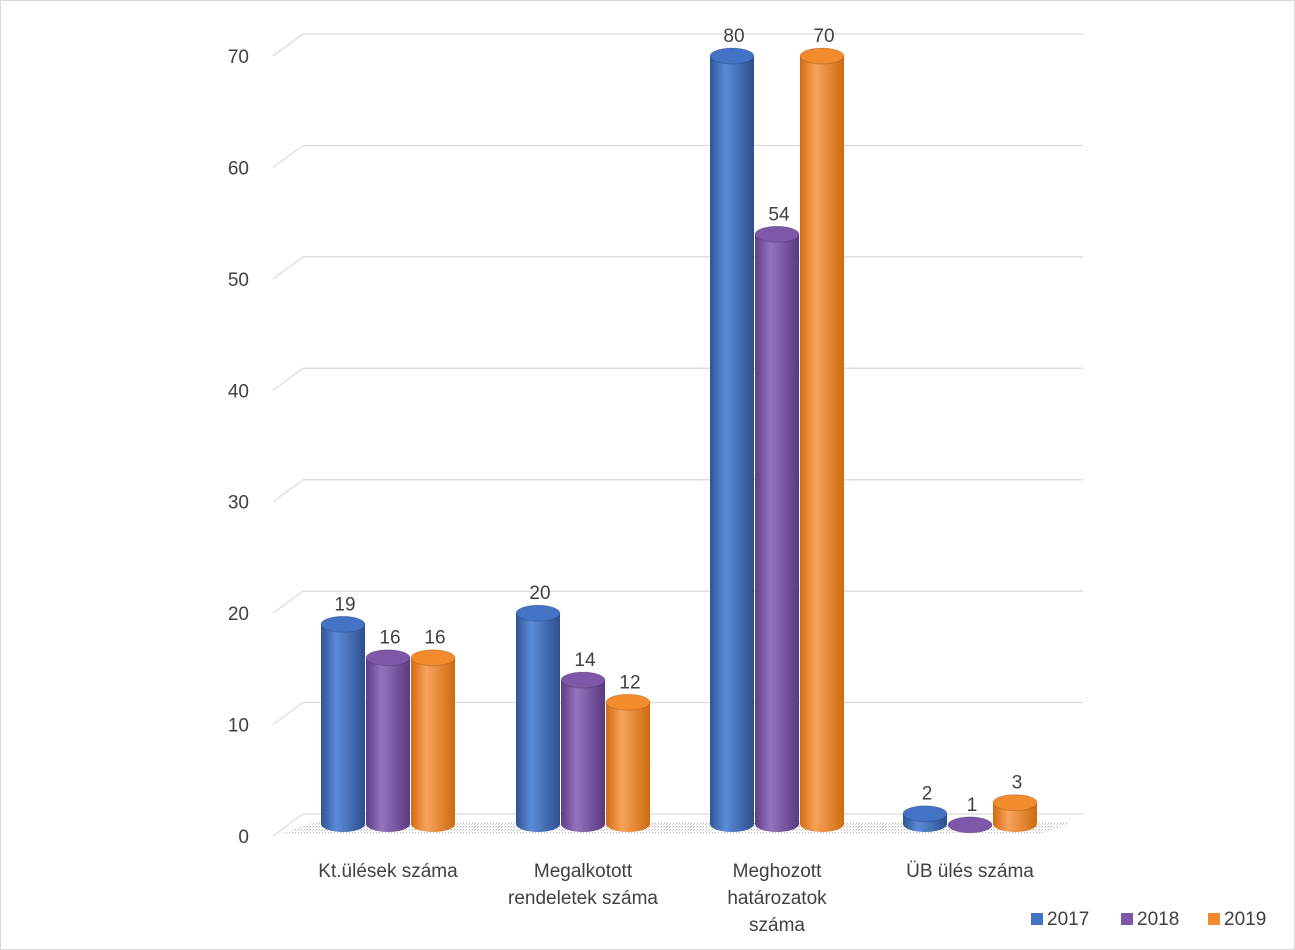  I want to click on y-tick-label: 60, so click(238, 168).